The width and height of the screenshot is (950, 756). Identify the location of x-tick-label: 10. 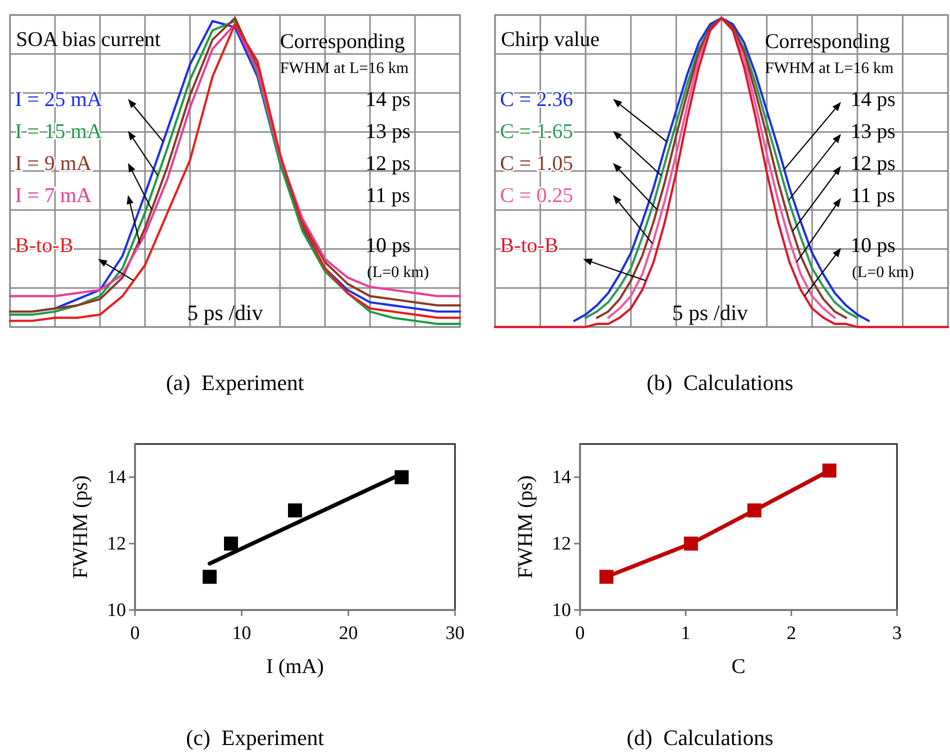
(242, 633).